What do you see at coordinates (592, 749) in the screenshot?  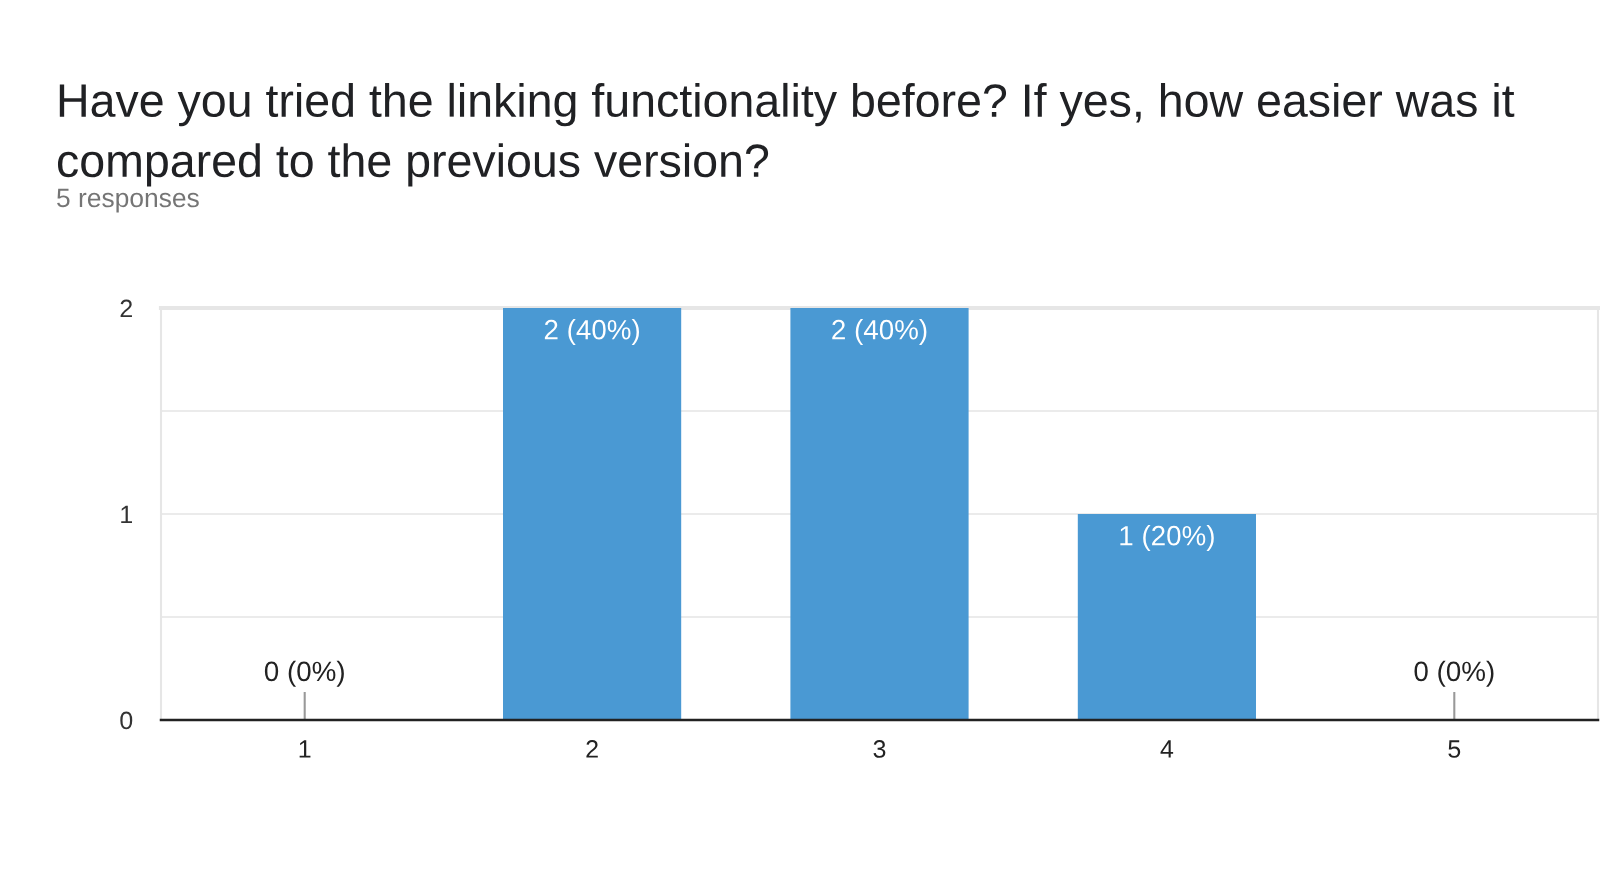 I see `x-tick-label: 2` at bounding box center [592, 749].